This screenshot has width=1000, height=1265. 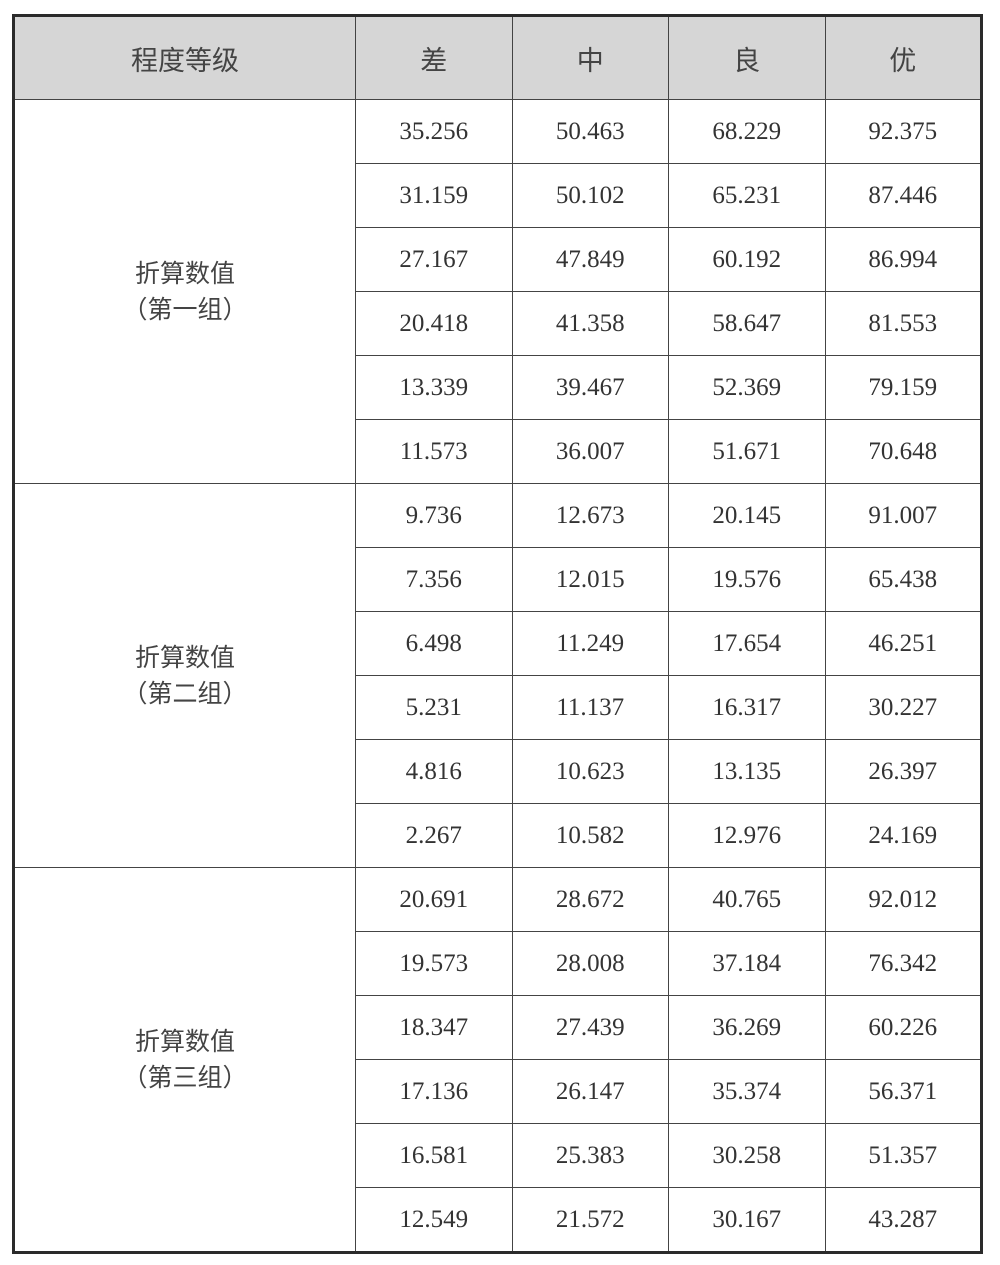 What do you see at coordinates (434, 1091) in the screenshot?
I see `table-cell: 17.136` at bounding box center [434, 1091].